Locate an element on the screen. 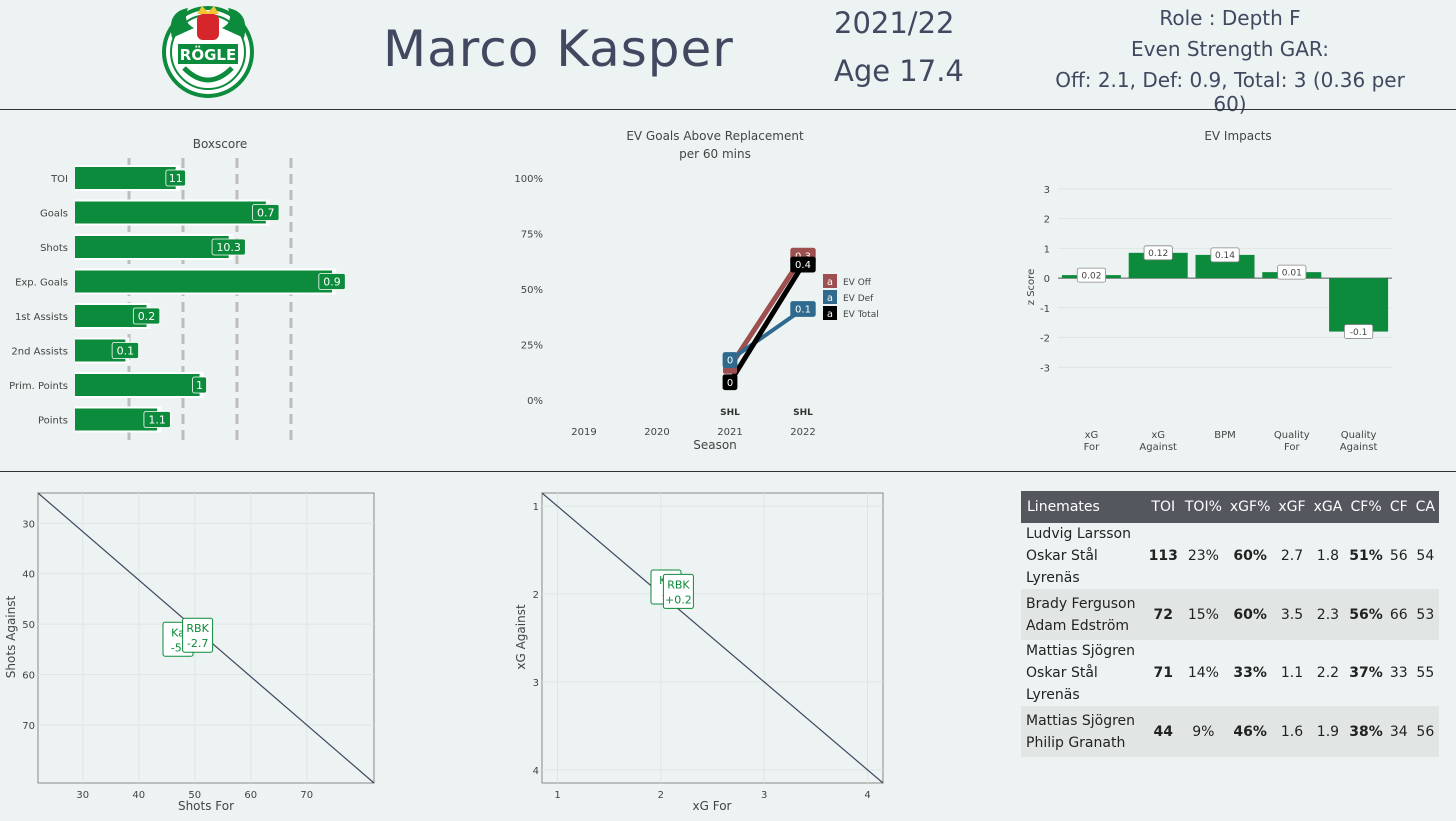 The image size is (1456, 821). boxscore-category-label: TOI is located at coordinates (59, 179).